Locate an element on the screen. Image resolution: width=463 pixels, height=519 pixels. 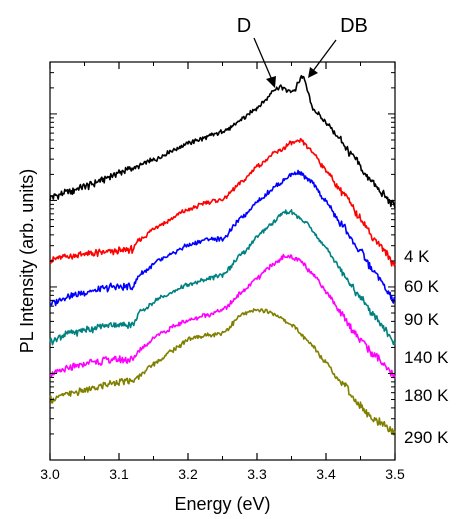
series-label-60k: 60 K is located at coordinates (422, 286).